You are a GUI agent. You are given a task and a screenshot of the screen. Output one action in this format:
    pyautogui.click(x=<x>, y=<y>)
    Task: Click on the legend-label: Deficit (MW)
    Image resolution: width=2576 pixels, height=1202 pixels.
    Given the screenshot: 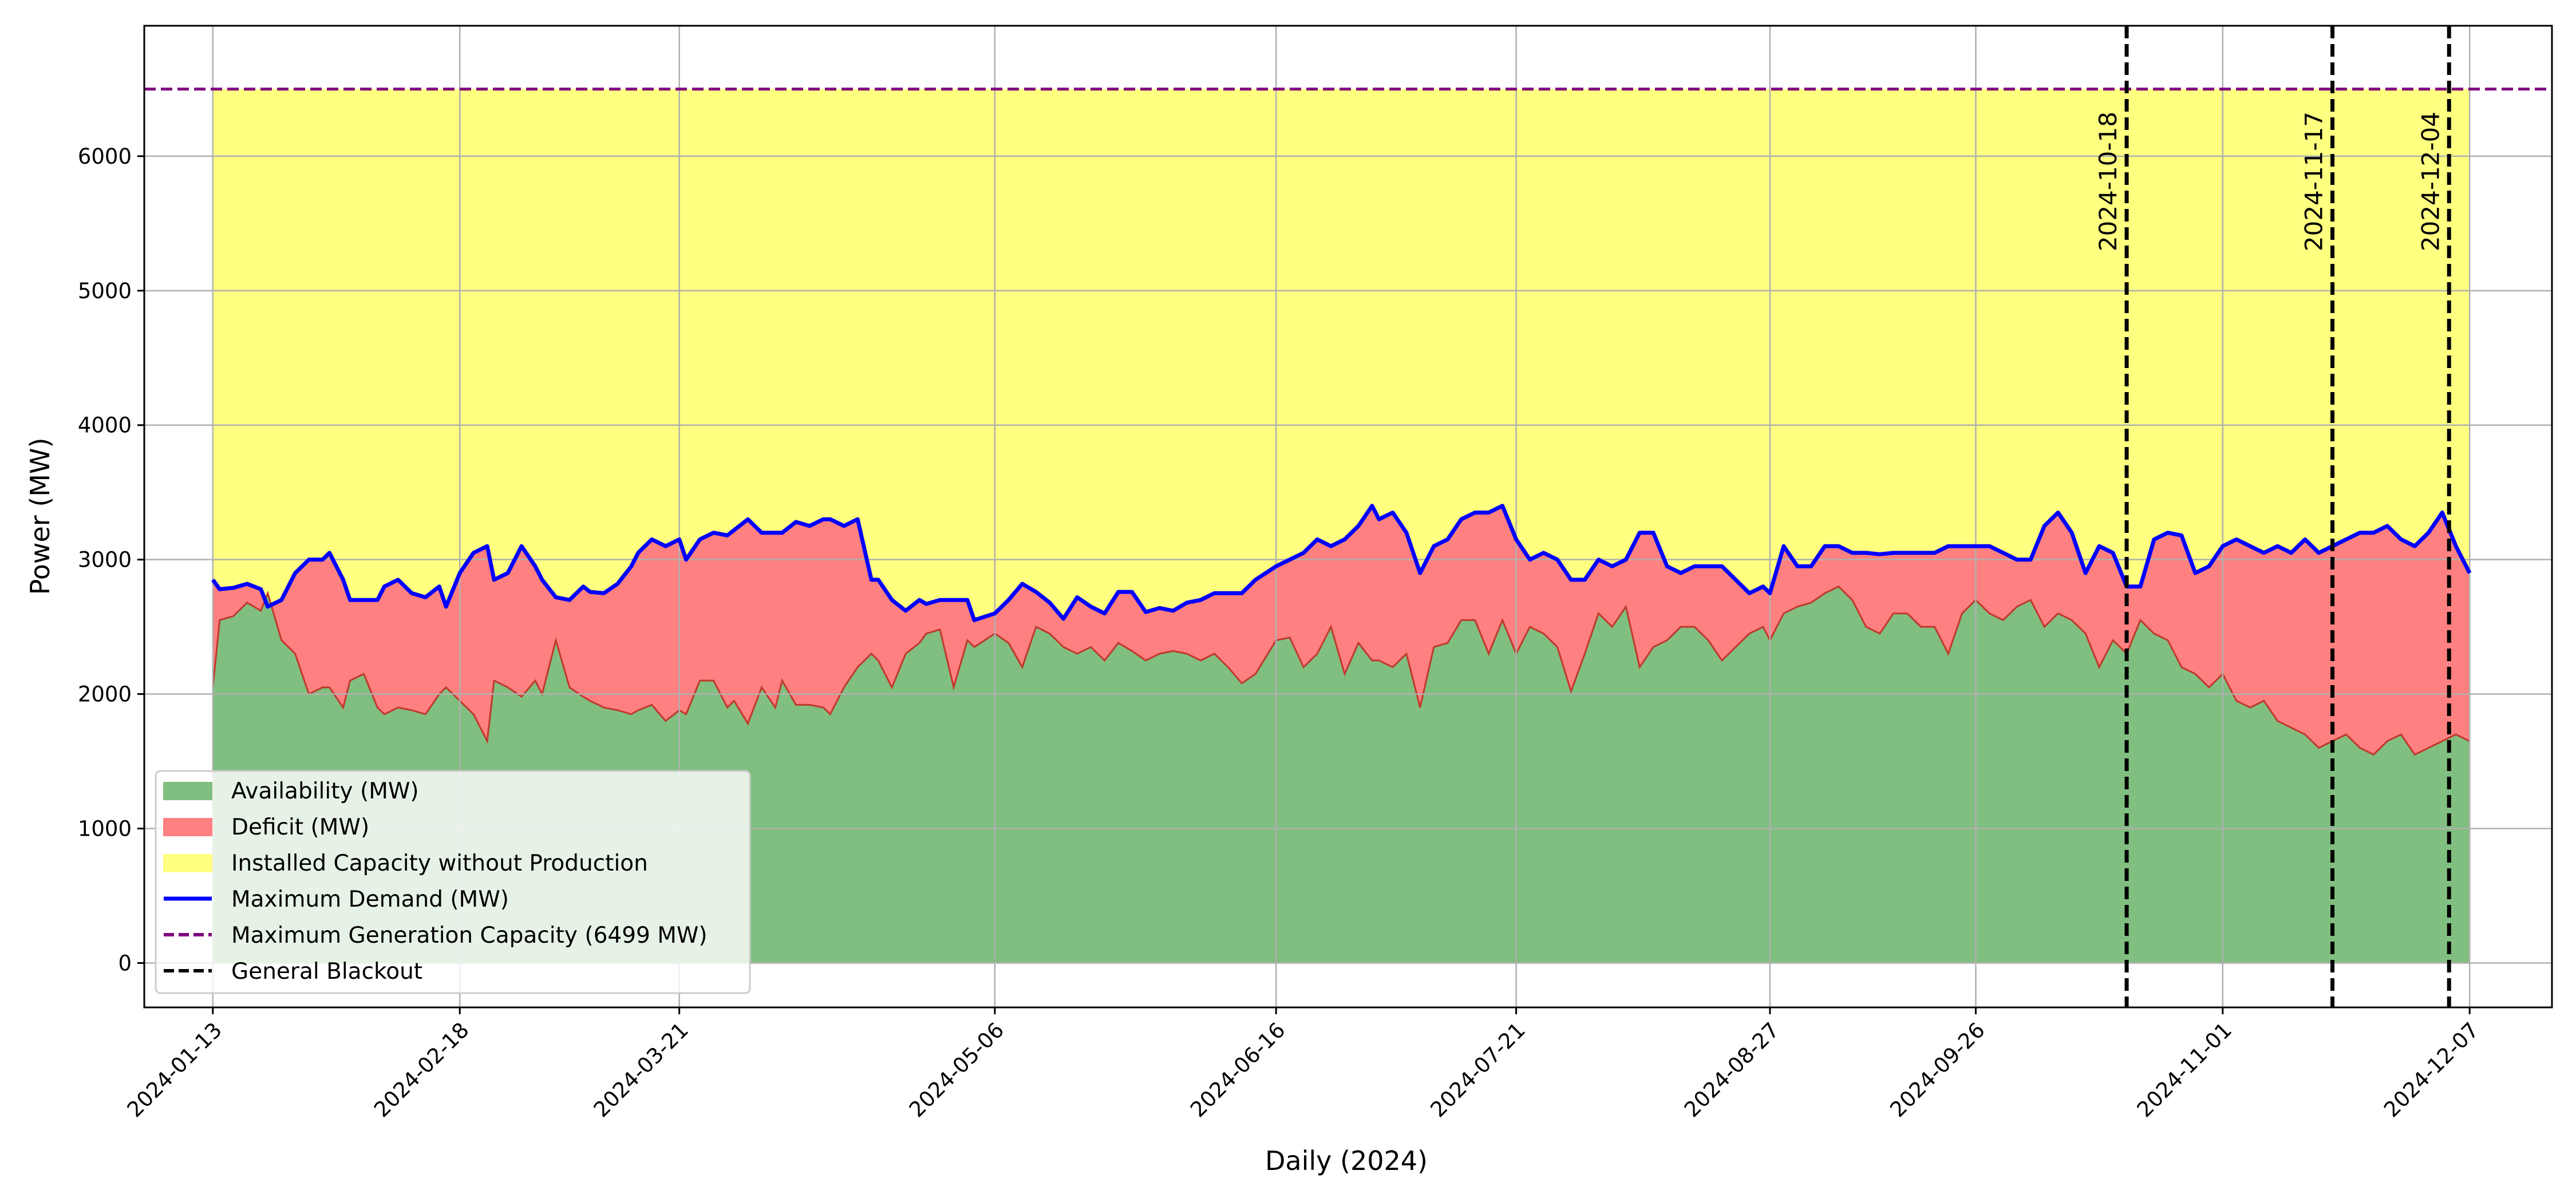 What is the action you would take?
    pyautogui.click(x=300, y=827)
    